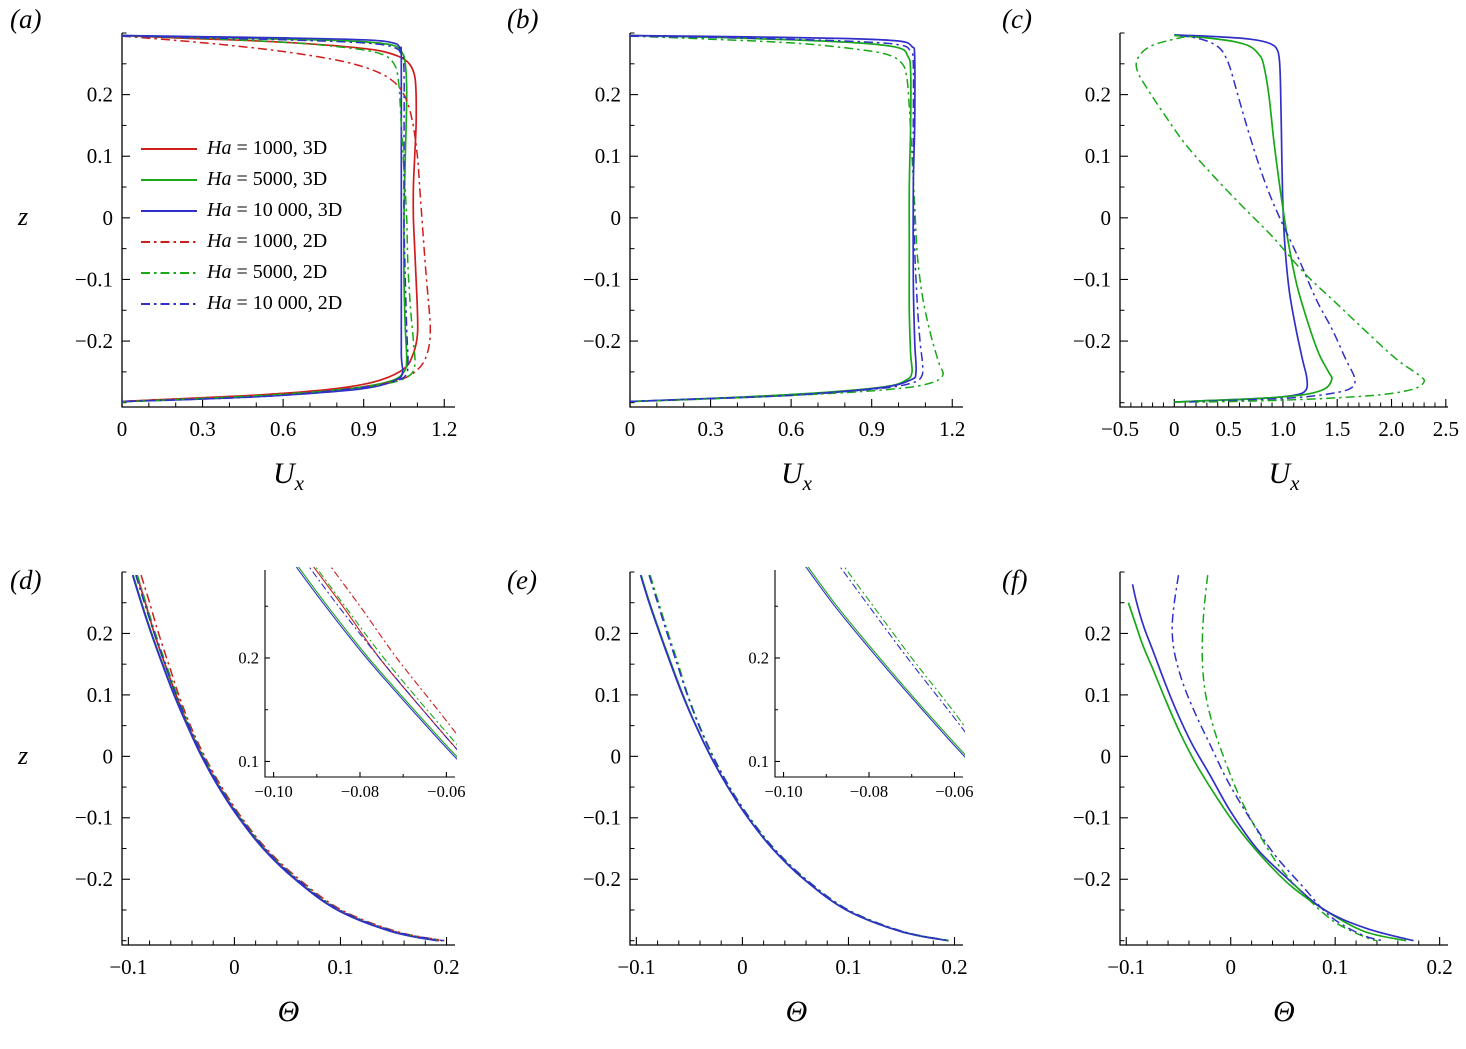 The height and width of the screenshot is (1049, 1466). I want to click on legend-entry-ha-10-000-2d: Ha = 10 000, 2D, so click(241, 303).